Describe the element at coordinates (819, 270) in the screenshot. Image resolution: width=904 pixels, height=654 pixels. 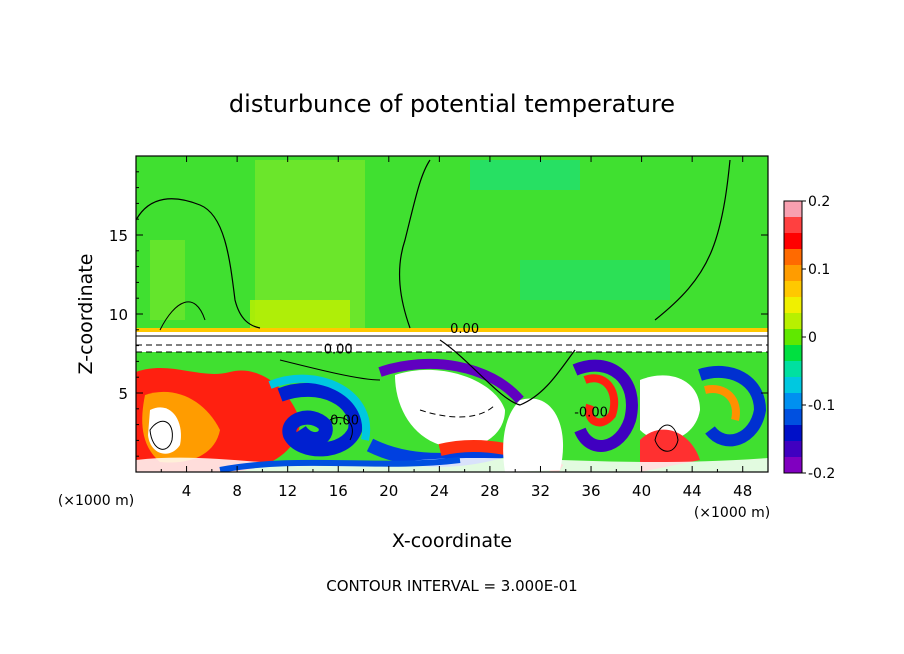
I see `colorbar-tick-label: 0.1` at that location.